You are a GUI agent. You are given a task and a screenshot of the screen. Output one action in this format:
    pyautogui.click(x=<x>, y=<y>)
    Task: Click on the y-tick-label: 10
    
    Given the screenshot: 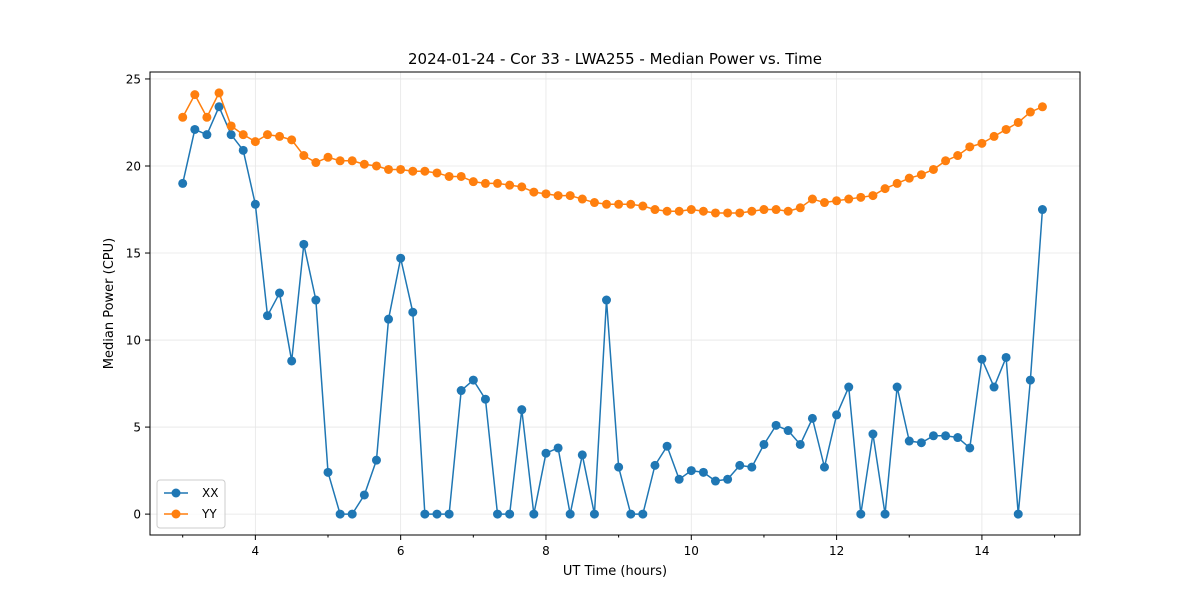 What is the action you would take?
    pyautogui.click(x=133, y=341)
    